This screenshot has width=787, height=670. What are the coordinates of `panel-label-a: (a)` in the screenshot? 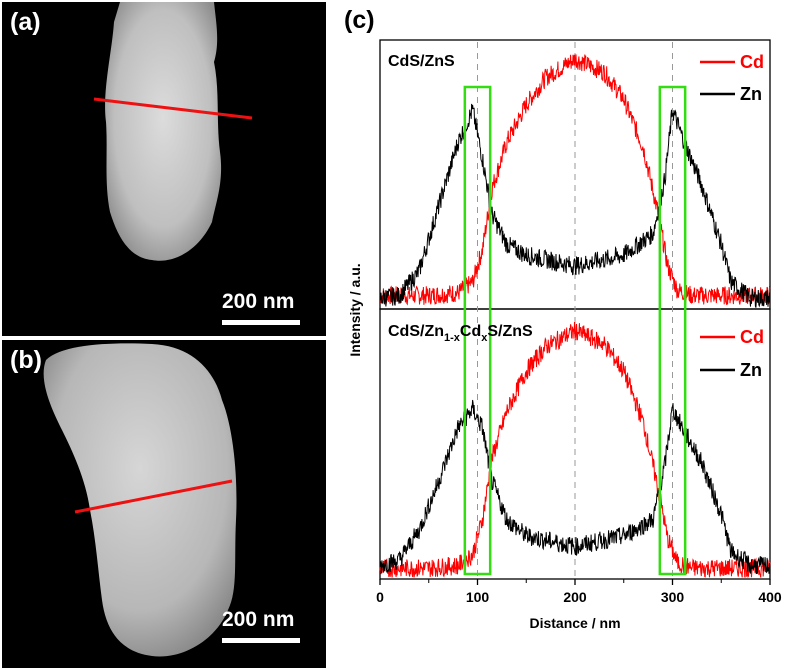 It's located at (25, 22).